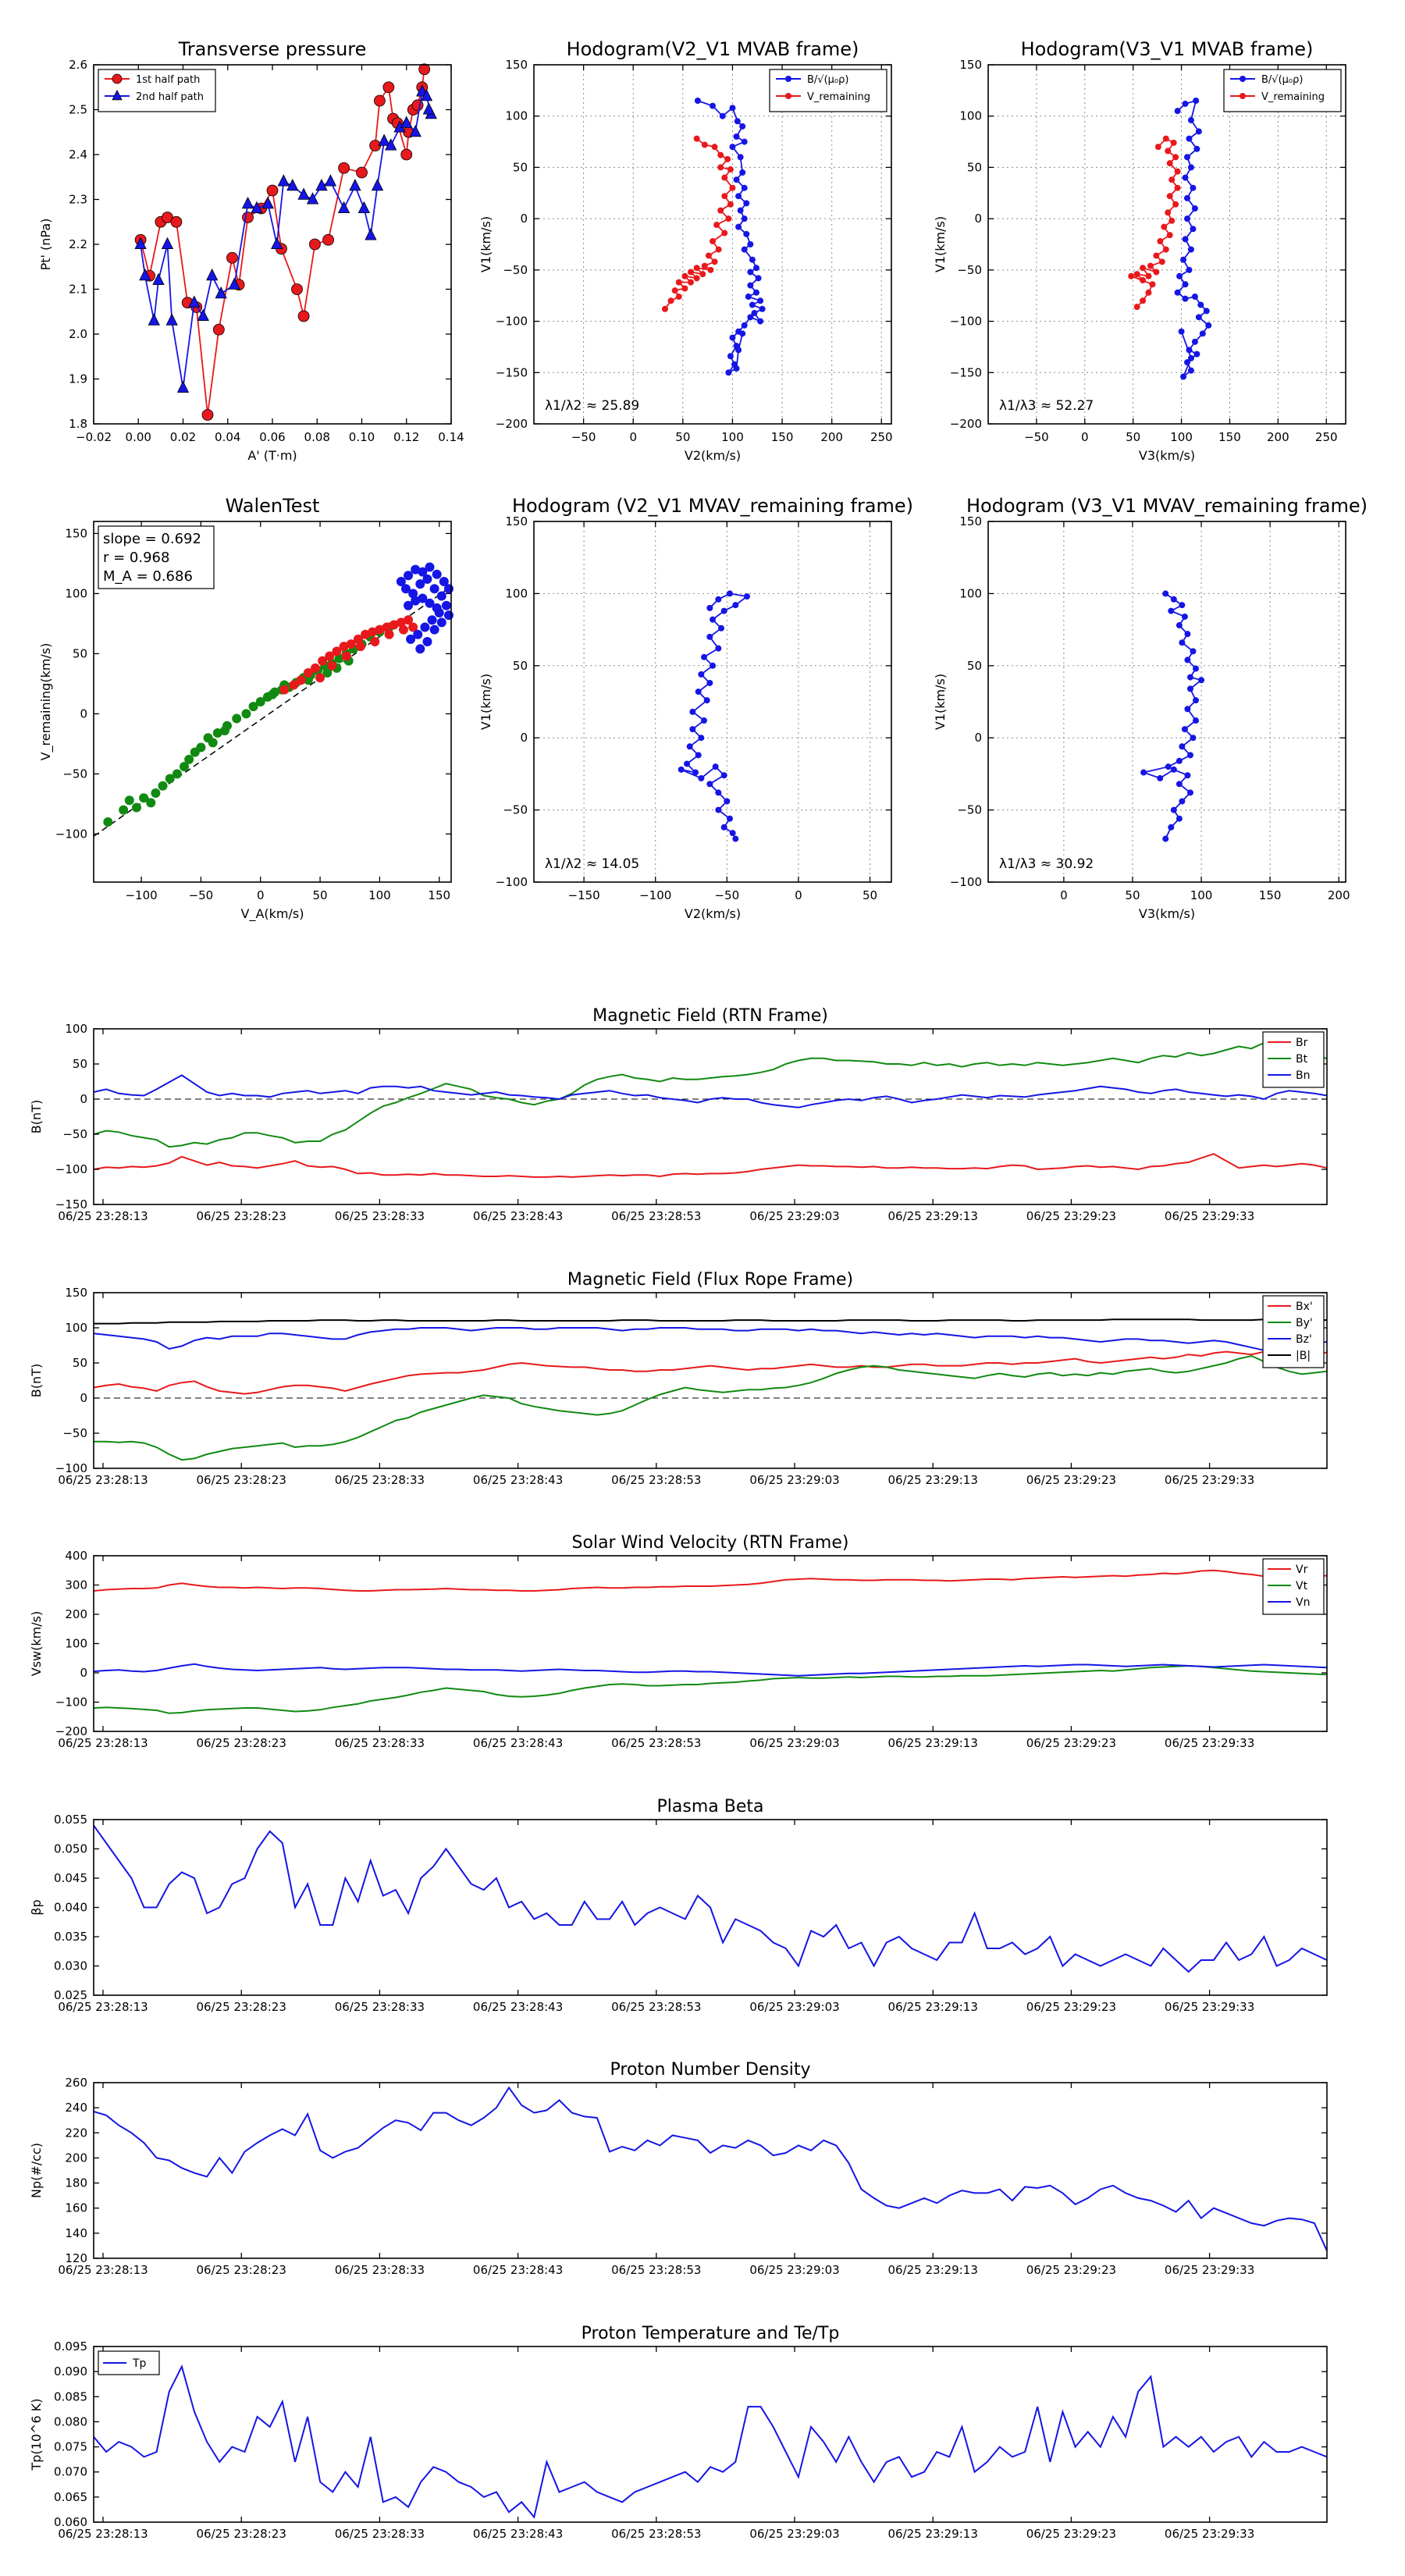 The width and height of the screenshot is (1405, 2576). What do you see at coordinates (379, 895) in the screenshot?
I see `x-tick-label: 100` at bounding box center [379, 895].